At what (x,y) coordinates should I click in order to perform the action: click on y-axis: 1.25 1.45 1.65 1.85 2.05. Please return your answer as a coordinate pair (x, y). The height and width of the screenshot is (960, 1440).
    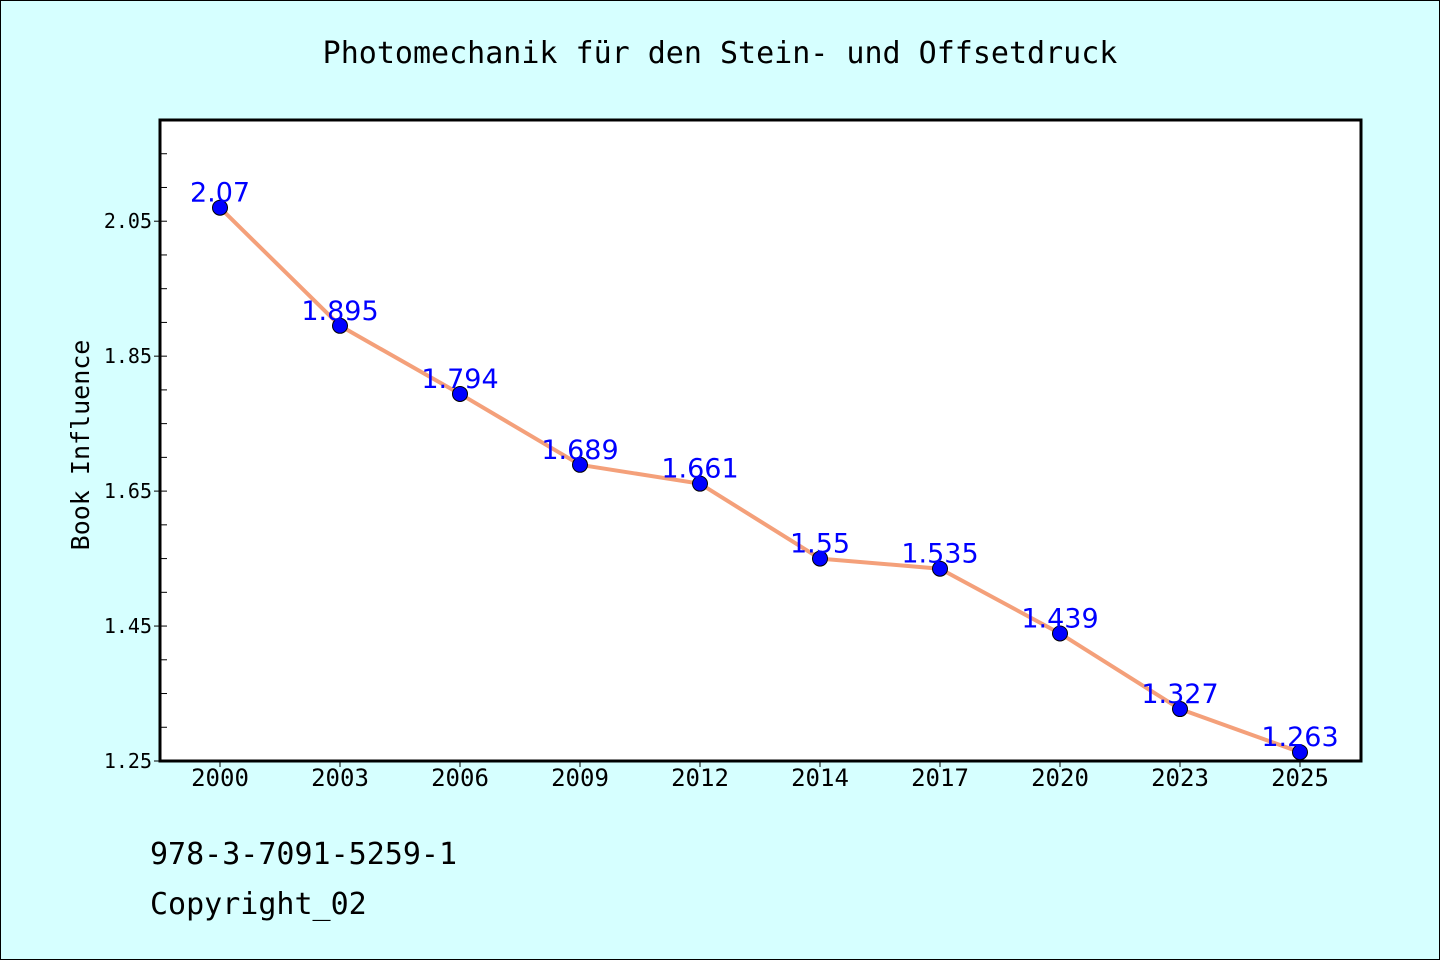
    Looking at the image, I should click on (135, 446).